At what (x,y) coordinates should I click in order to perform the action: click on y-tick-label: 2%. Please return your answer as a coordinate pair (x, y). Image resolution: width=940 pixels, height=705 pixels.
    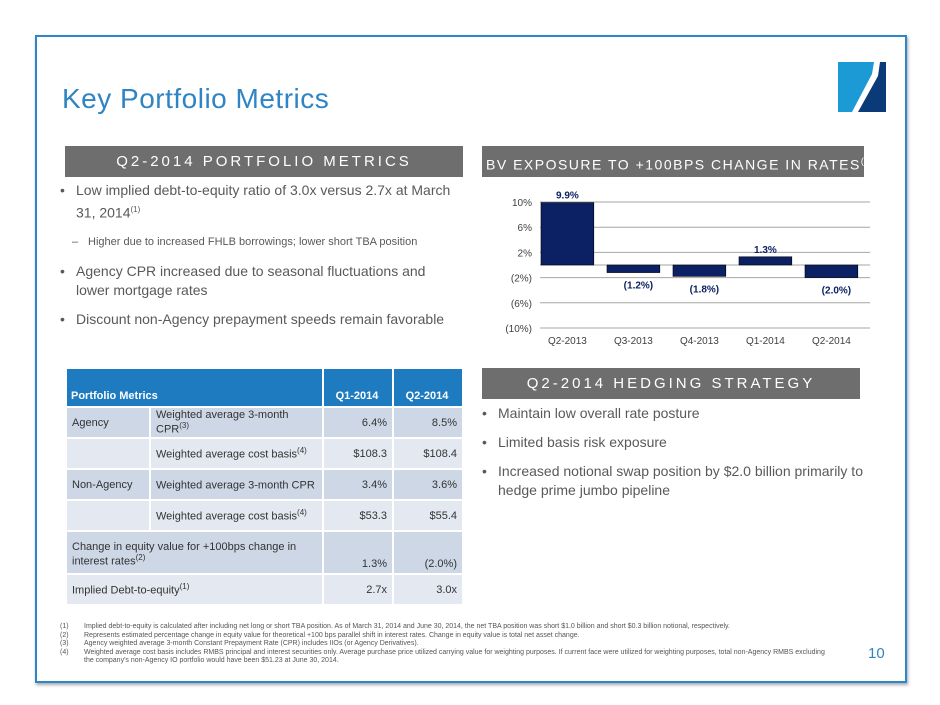
    Looking at the image, I should click on (525, 253).